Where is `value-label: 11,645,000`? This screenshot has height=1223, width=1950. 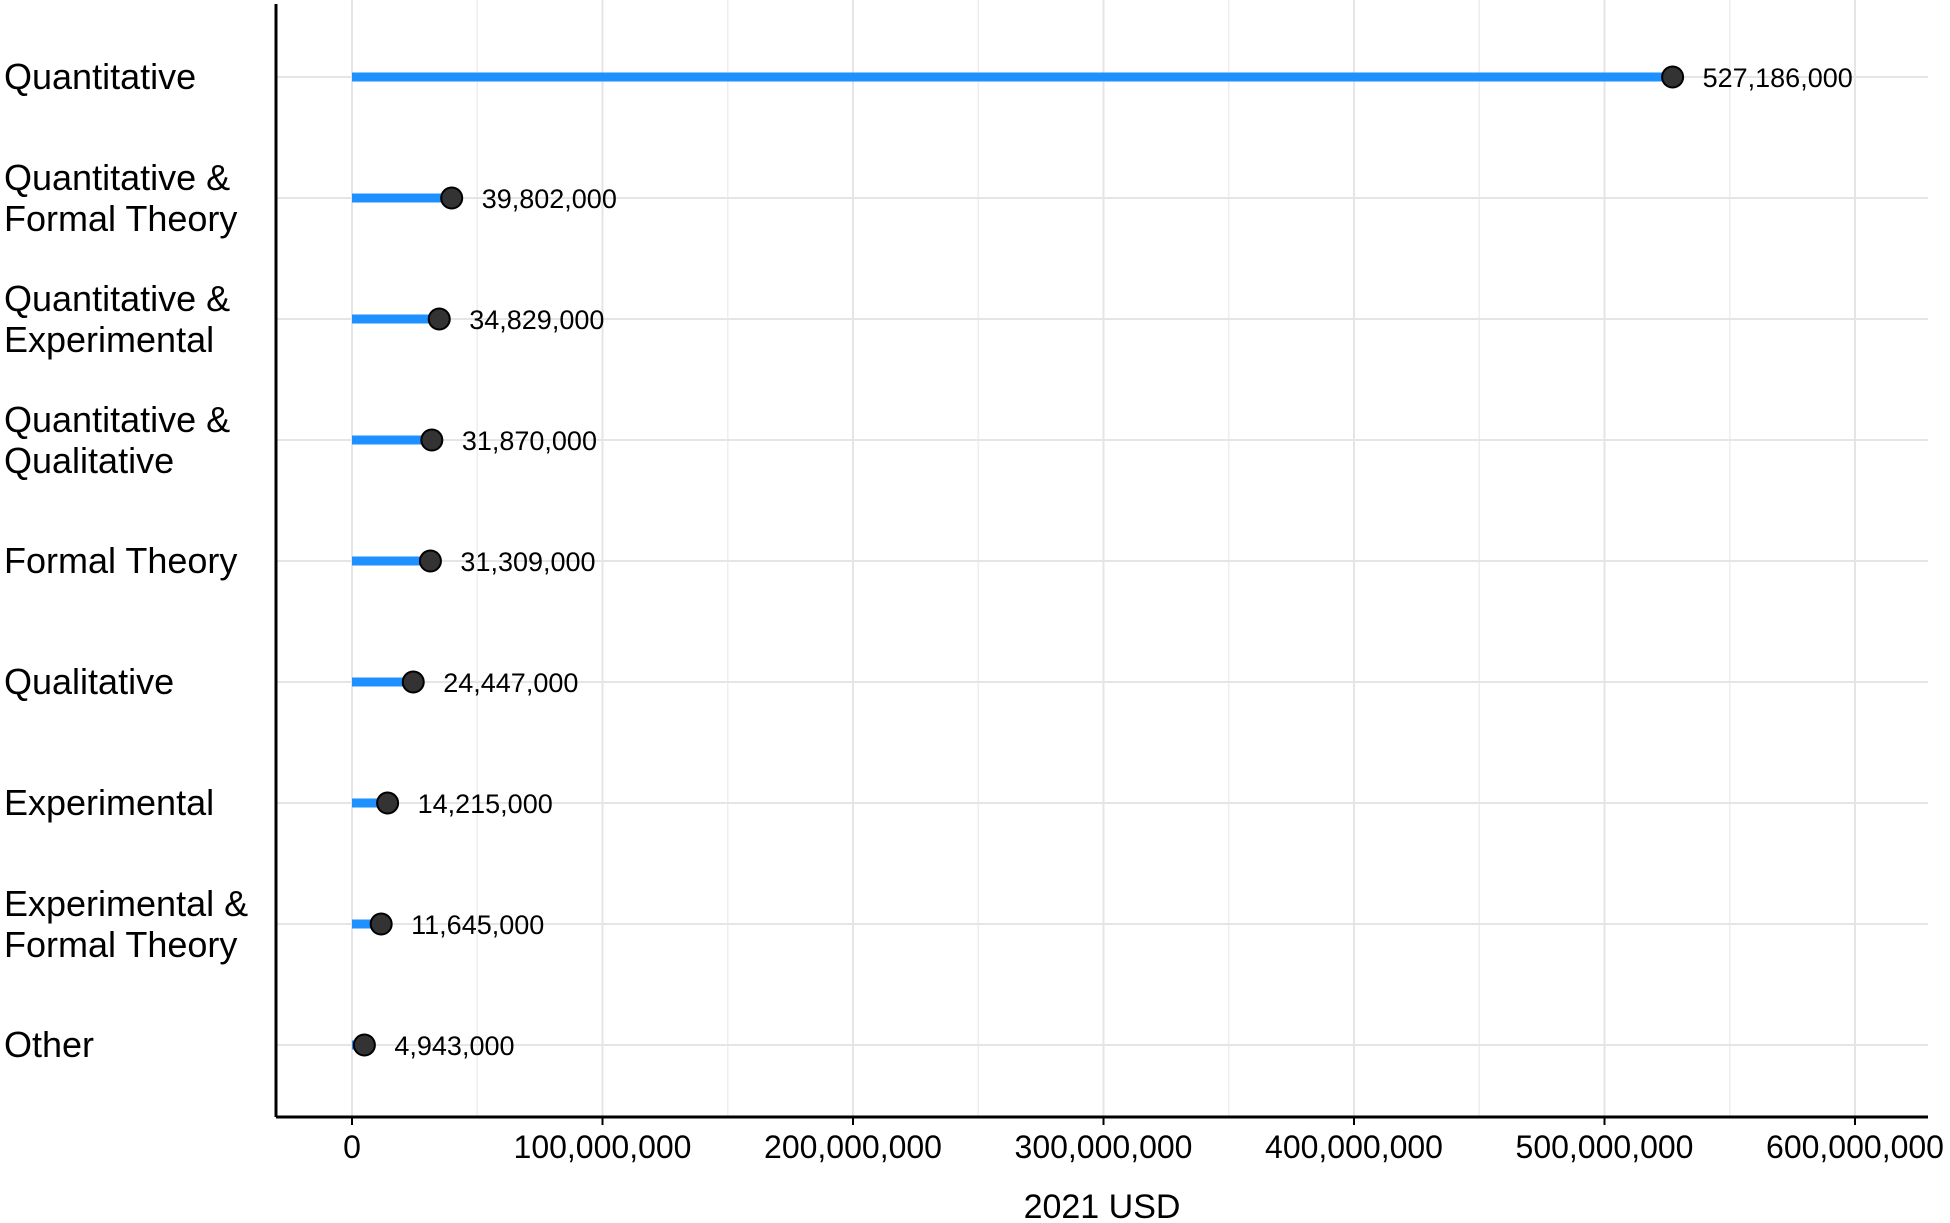
value-label: 11,645,000 is located at coordinates (477, 925).